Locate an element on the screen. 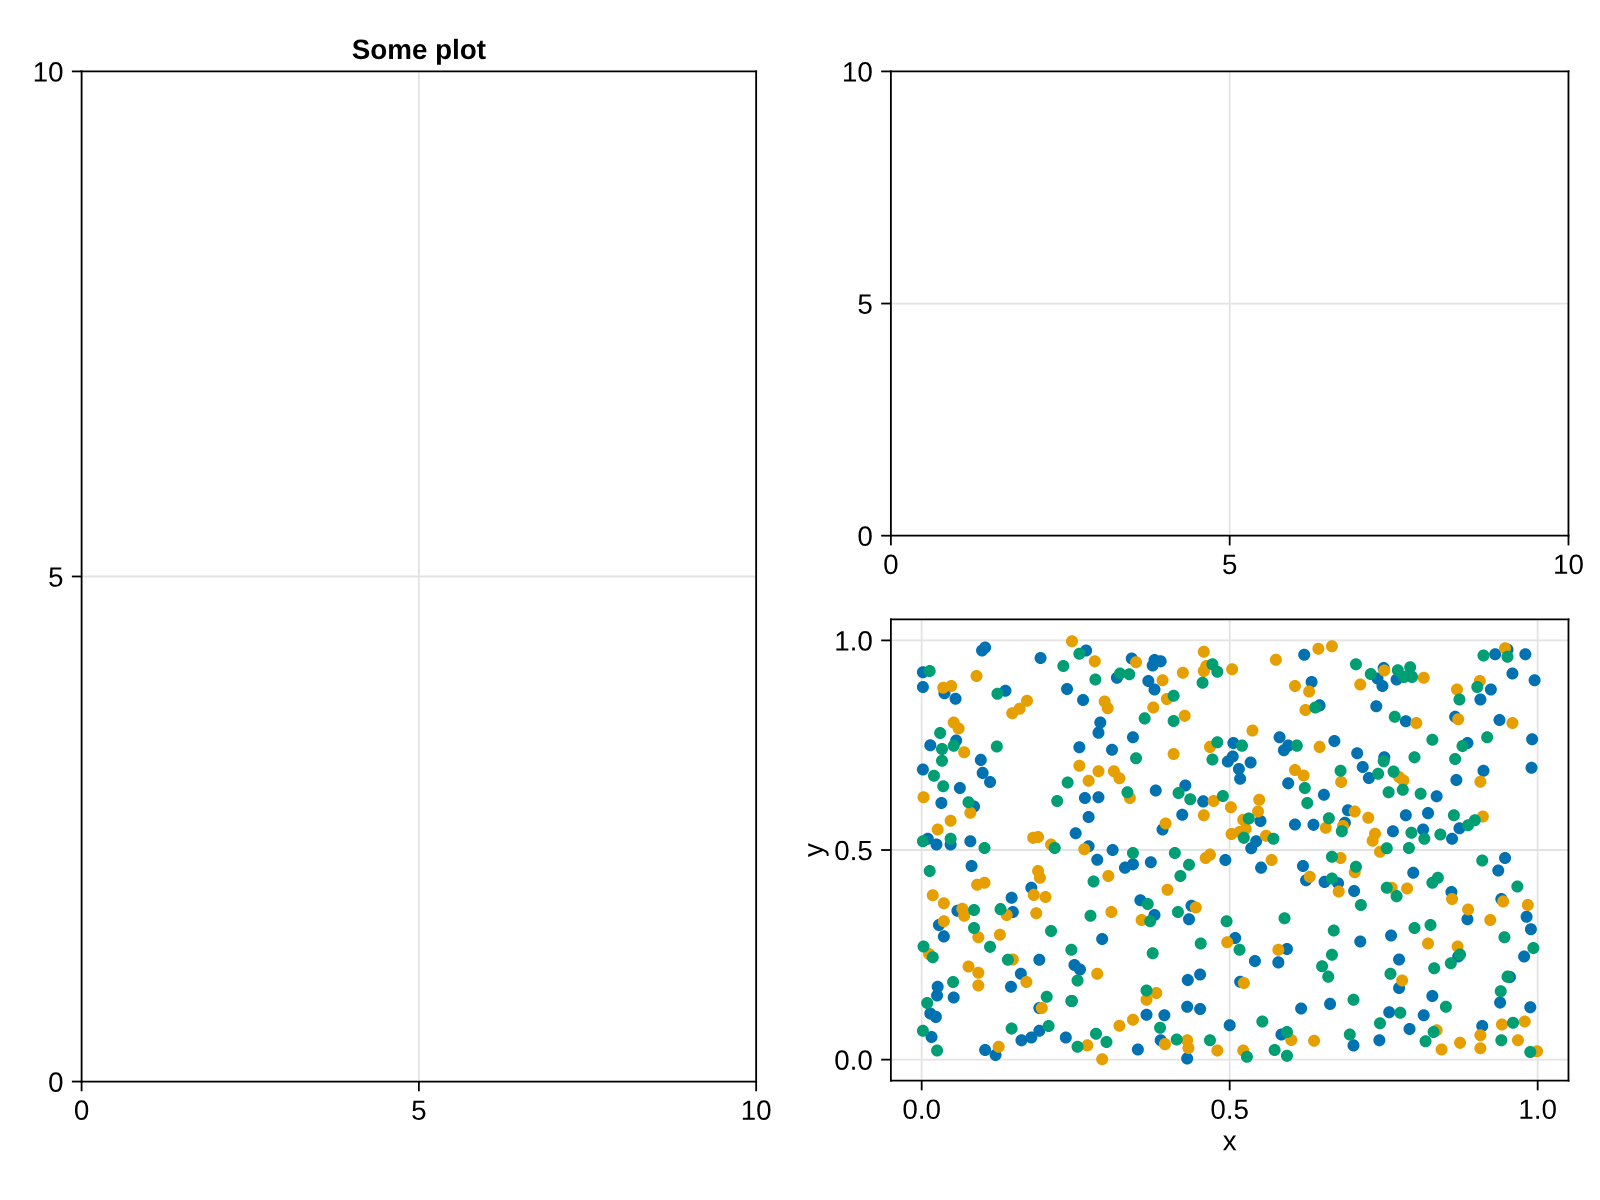 This screenshot has height=1200, width=1600. chart-title: Some plot is located at coordinates (419, 51).